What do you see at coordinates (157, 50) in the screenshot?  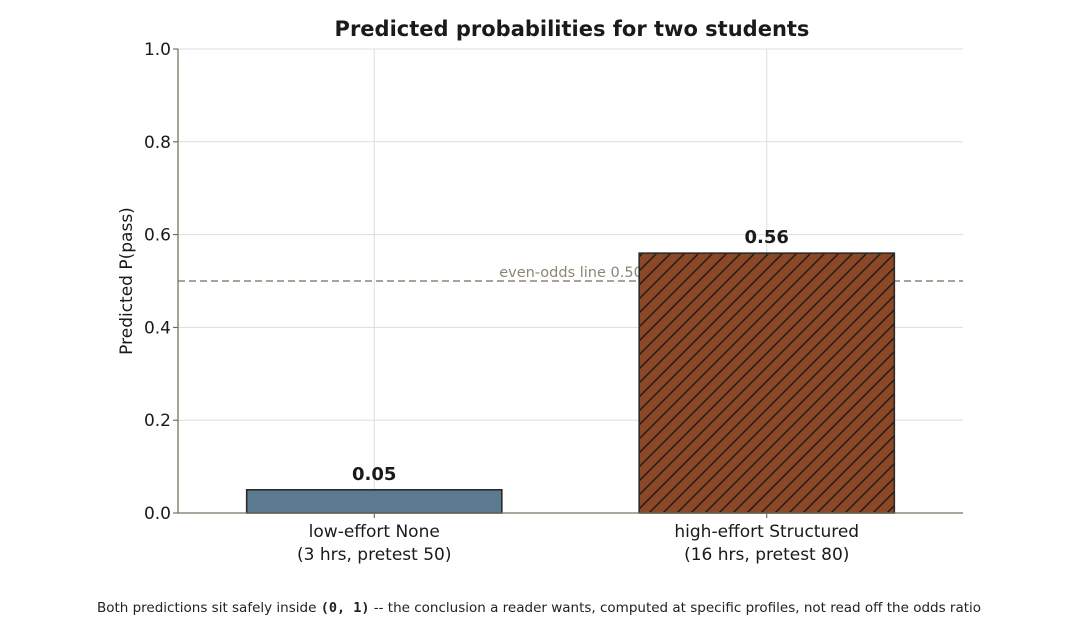 I see `y-tick-label: 1.0` at bounding box center [157, 50].